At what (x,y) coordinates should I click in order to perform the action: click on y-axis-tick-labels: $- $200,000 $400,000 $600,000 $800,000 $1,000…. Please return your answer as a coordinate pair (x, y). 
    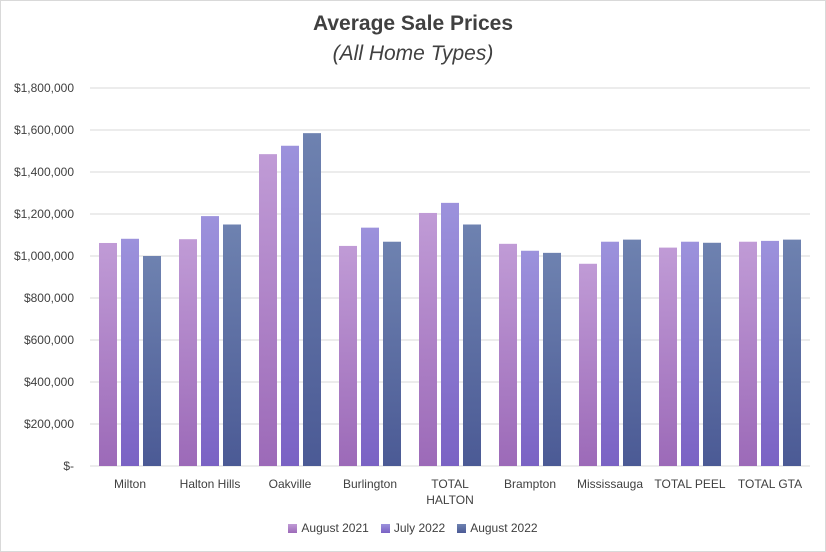
    Looking at the image, I should click on (44, 277).